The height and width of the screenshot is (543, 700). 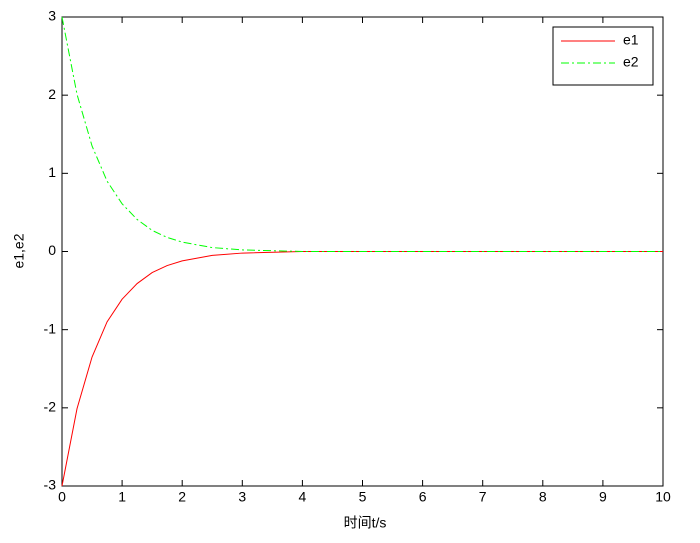 I want to click on x-tick-label: 3, so click(x=242, y=497).